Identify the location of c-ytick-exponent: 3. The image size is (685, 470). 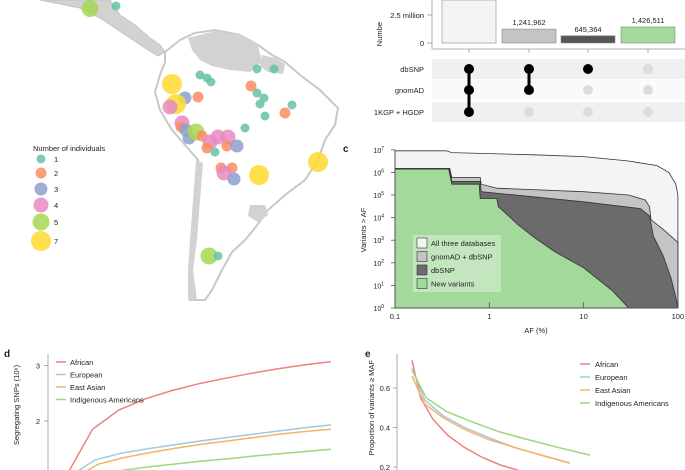
(382, 239).